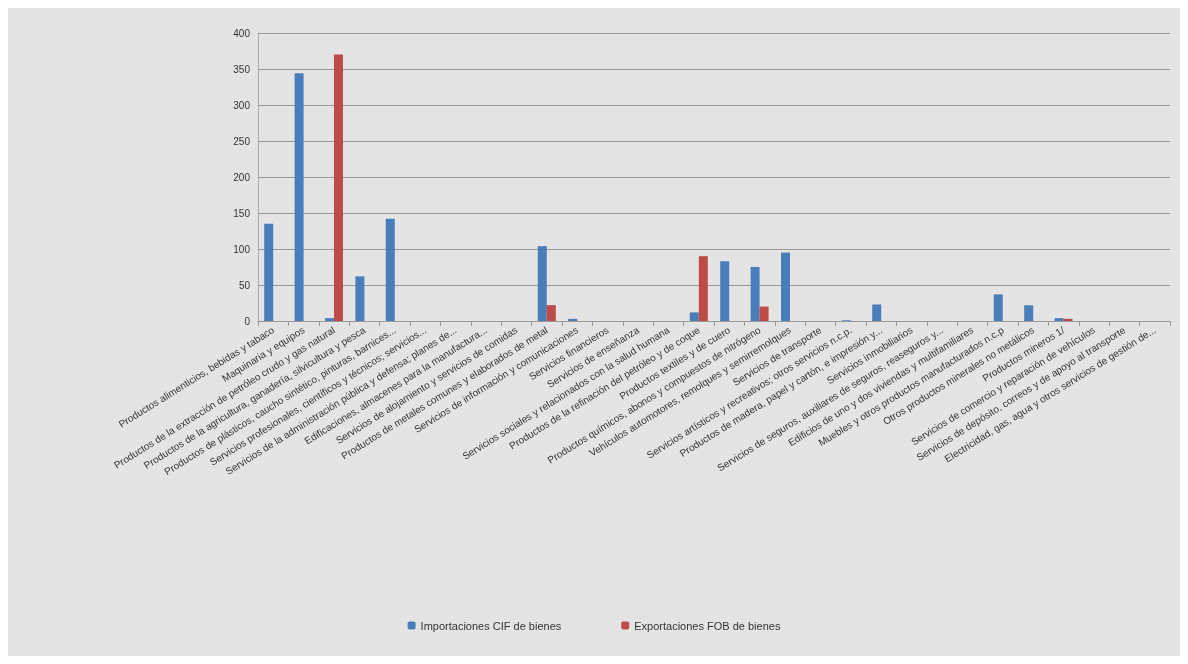  Describe the element at coordinates (242, 69) in the screenshot. I see `y-tick-label: 350` at that location.